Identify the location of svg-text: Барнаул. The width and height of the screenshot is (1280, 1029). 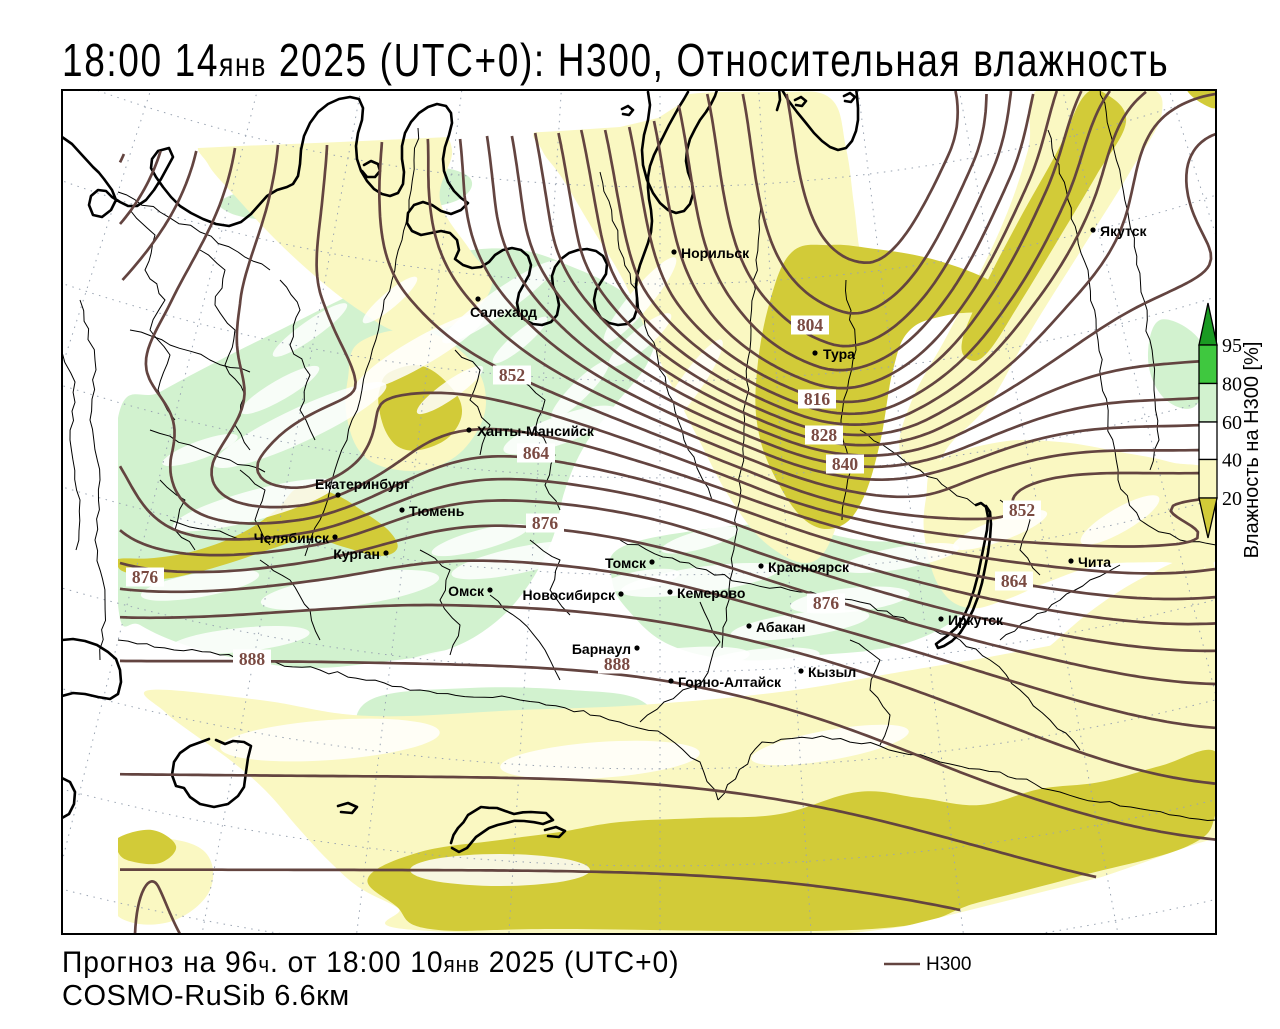
(601, 649).